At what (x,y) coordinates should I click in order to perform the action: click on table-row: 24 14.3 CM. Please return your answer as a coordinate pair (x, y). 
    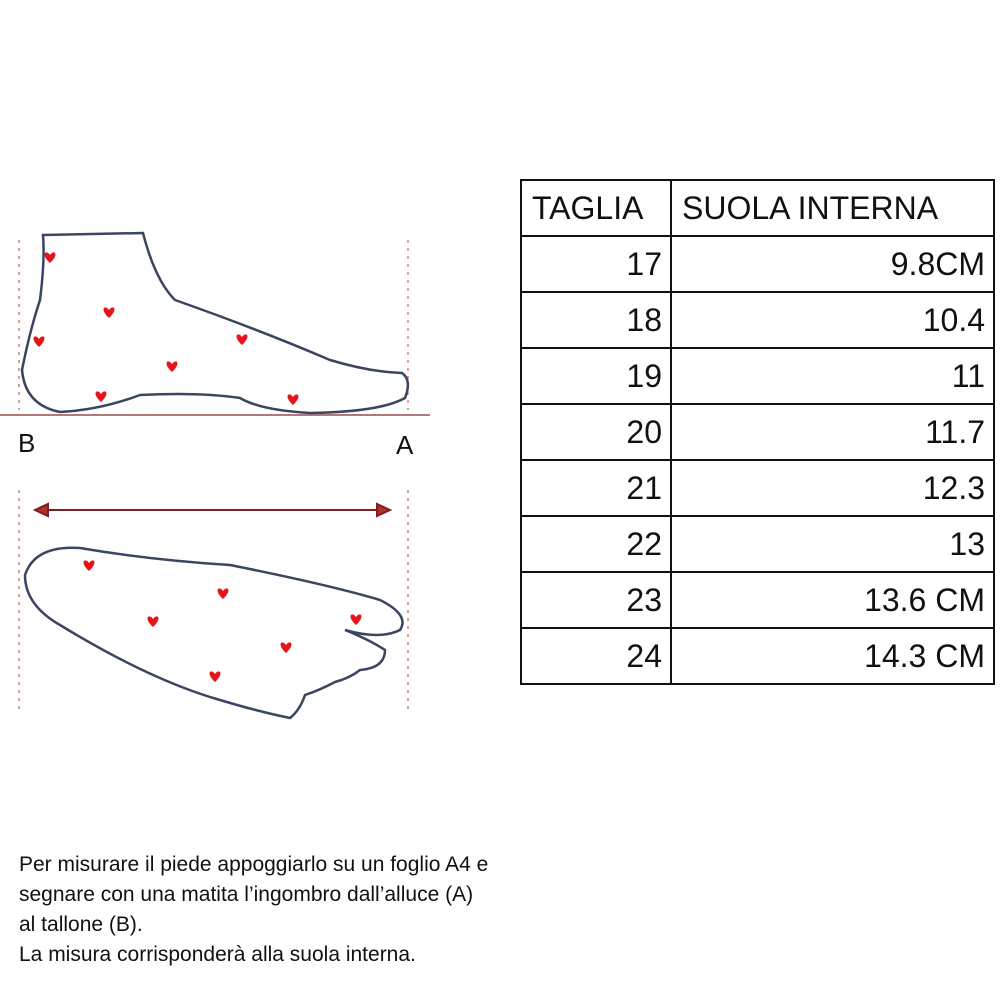
    Looking at the image, I should click on (757, 656).